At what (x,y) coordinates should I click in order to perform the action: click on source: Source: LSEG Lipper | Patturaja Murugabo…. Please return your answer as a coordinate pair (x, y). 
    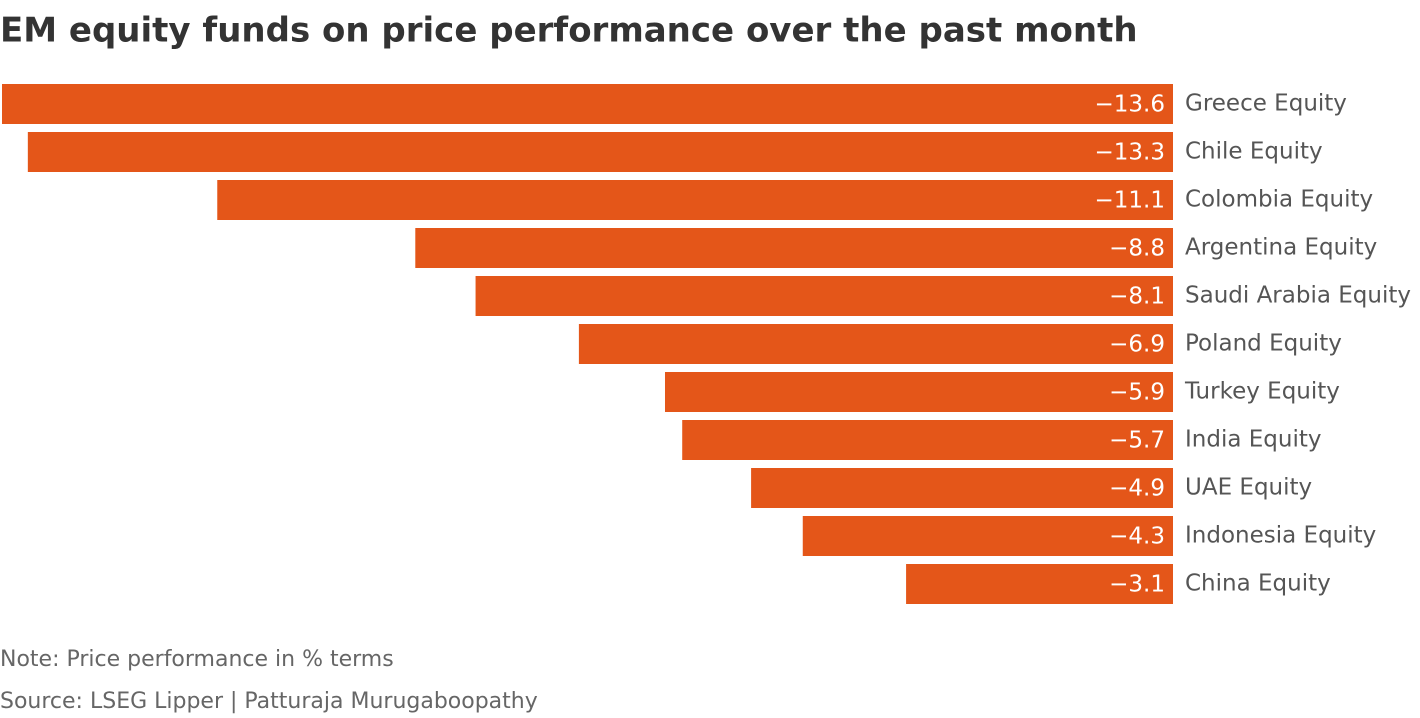
    Looking at the image, I should click on (269, 701).